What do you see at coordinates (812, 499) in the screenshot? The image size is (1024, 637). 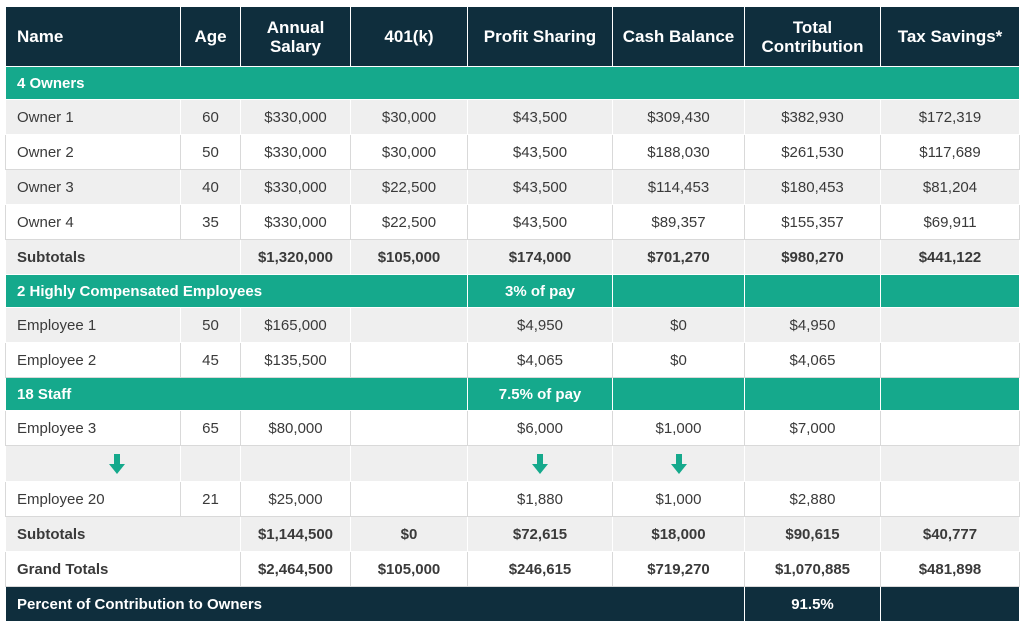 I see `cell: $2,880` at bounding box center [812, 499].